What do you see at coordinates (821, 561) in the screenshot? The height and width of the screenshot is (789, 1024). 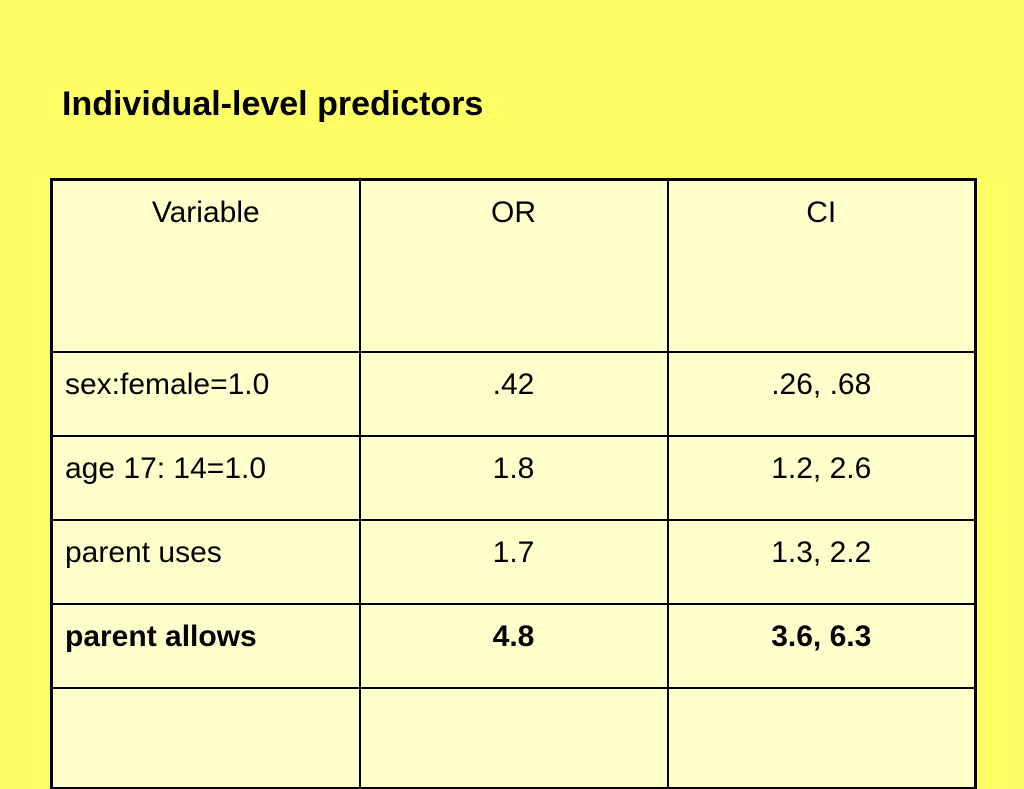 I see `cell-ci: 1.3, 2.2` at bounding box center [821, 561].